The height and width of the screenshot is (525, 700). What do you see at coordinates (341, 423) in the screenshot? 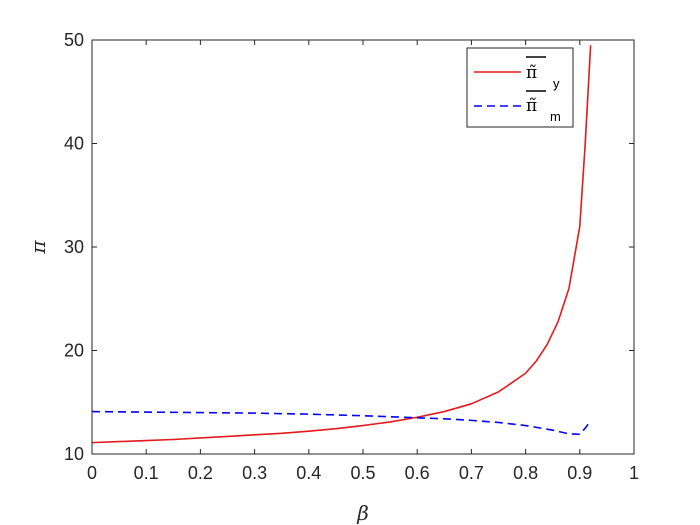
I see `series-line-m` at bounding box center [341, 423].